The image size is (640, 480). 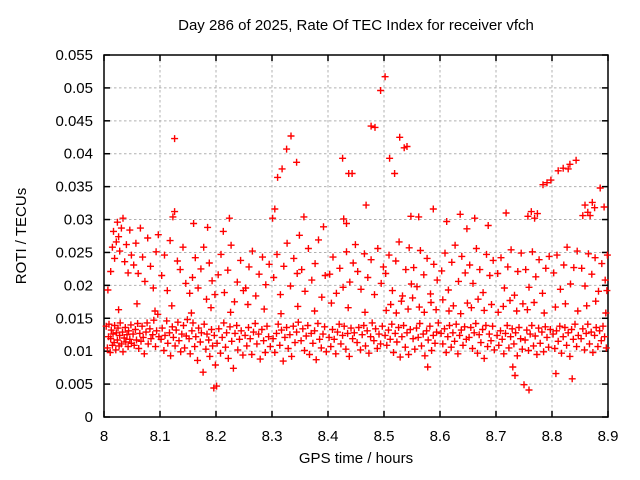 I want to click on y-tick-label: 0.035, so click(x=74, y=187).